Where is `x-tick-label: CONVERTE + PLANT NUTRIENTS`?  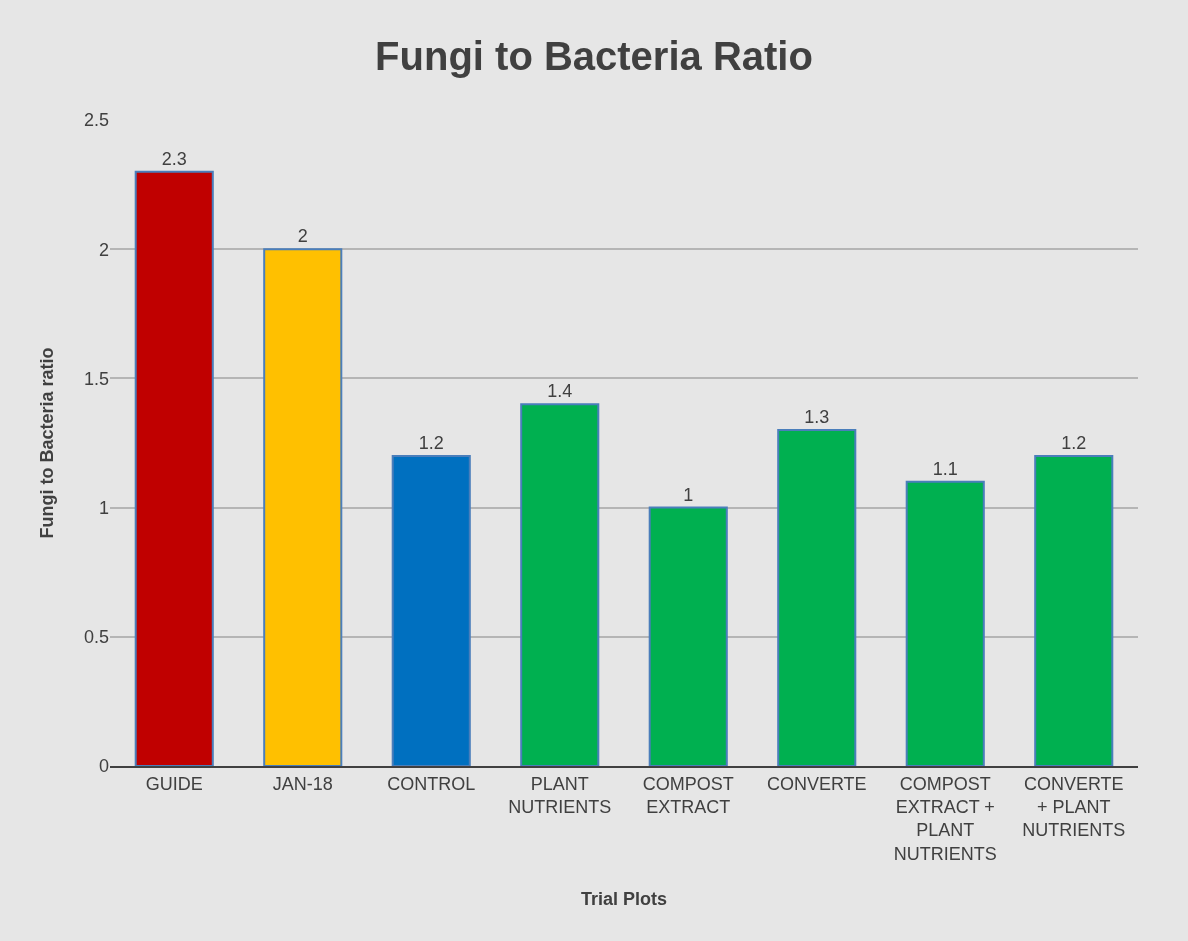
x-tick-label: CONVERTE + PLANT NUTRIENTS is located at coordinates (1074, 807).